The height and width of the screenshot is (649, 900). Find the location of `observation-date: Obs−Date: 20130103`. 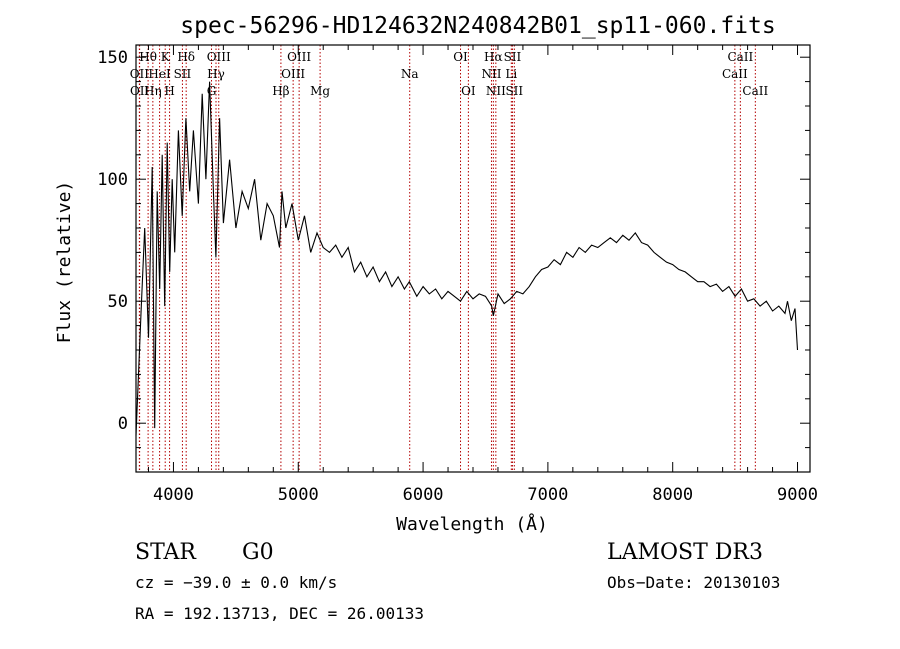

observation-date: Obs−Date: 20130103 is located at coordinates (693, 582).